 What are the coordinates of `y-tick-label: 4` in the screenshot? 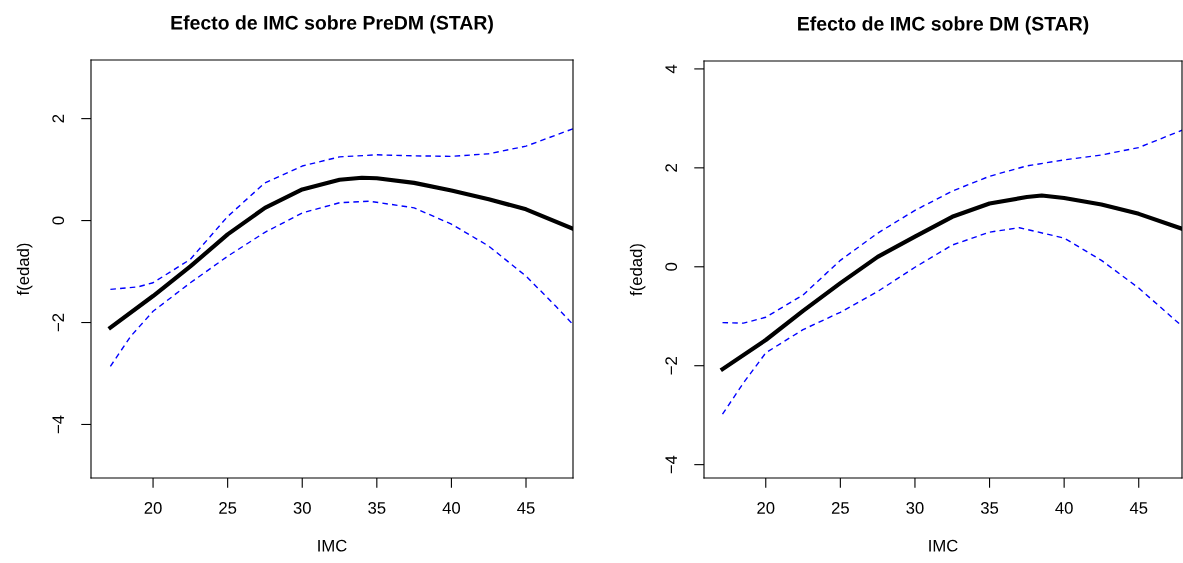 It's located at (671, 69).